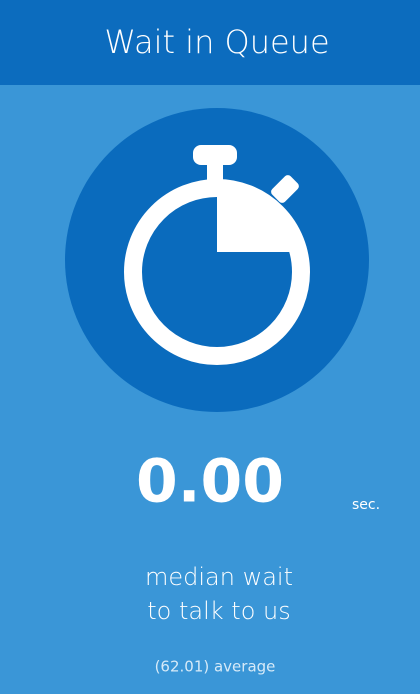 This screenshot has width=420, height=694. I want to click on stat-value: 0.00, so click(210, 482).